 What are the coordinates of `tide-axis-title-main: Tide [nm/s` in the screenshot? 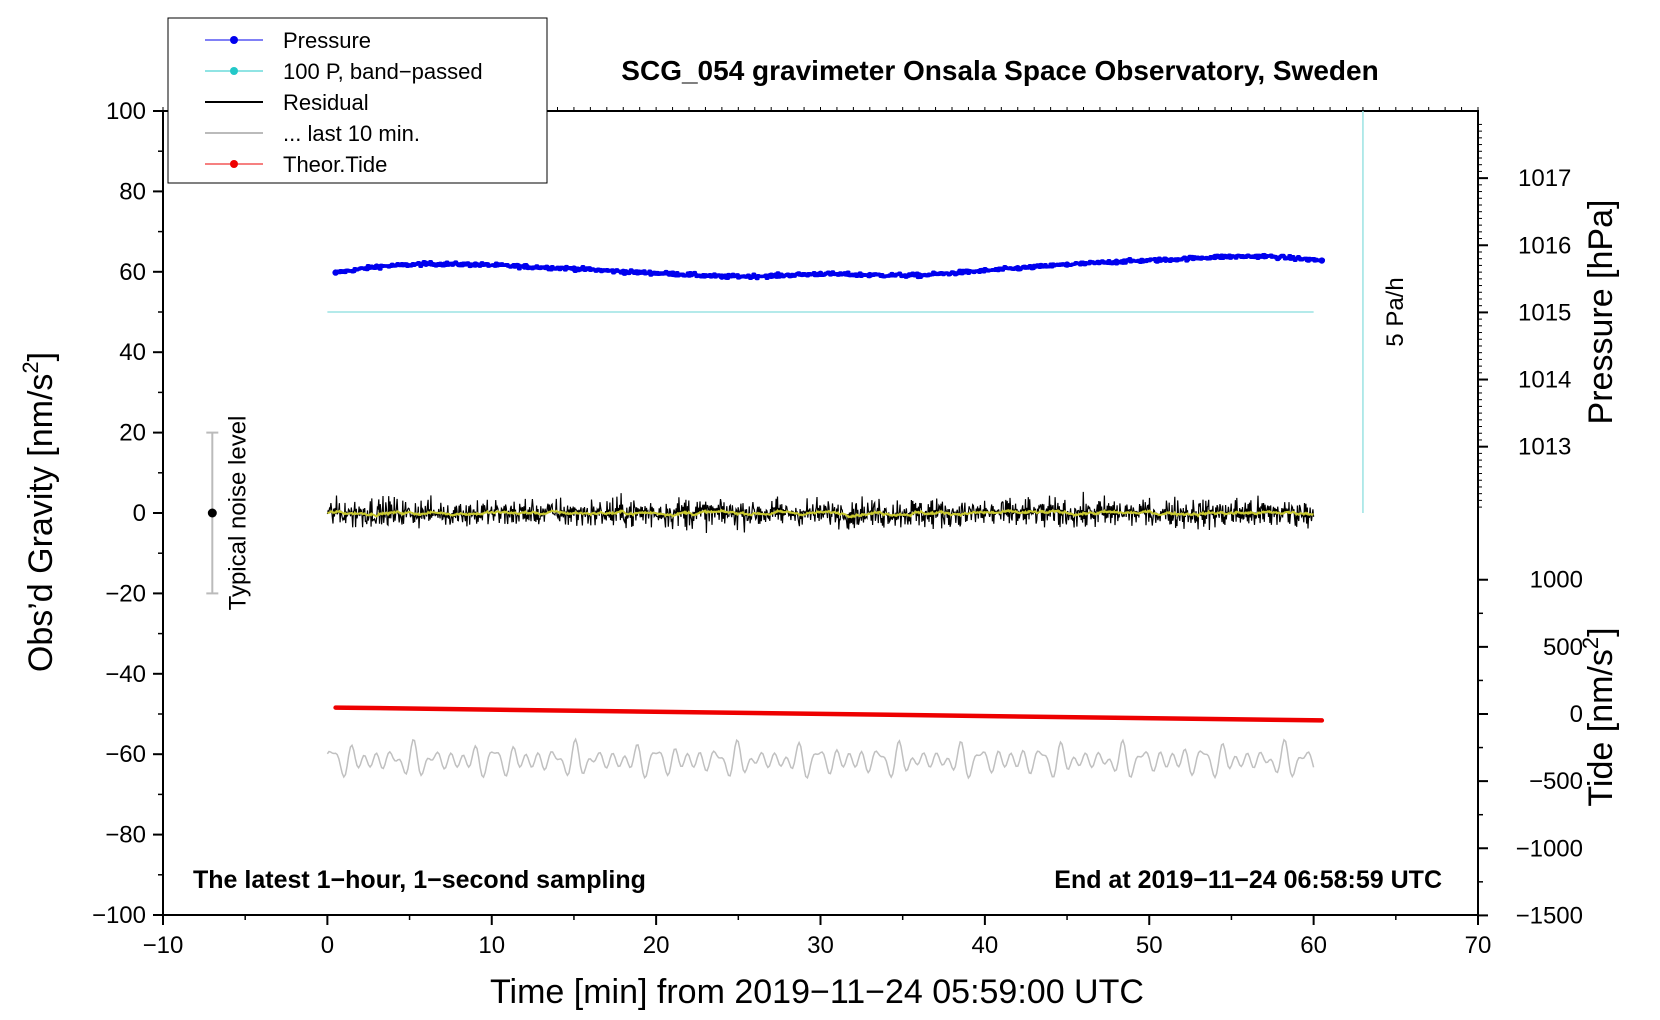 It's located at (1601, 727).